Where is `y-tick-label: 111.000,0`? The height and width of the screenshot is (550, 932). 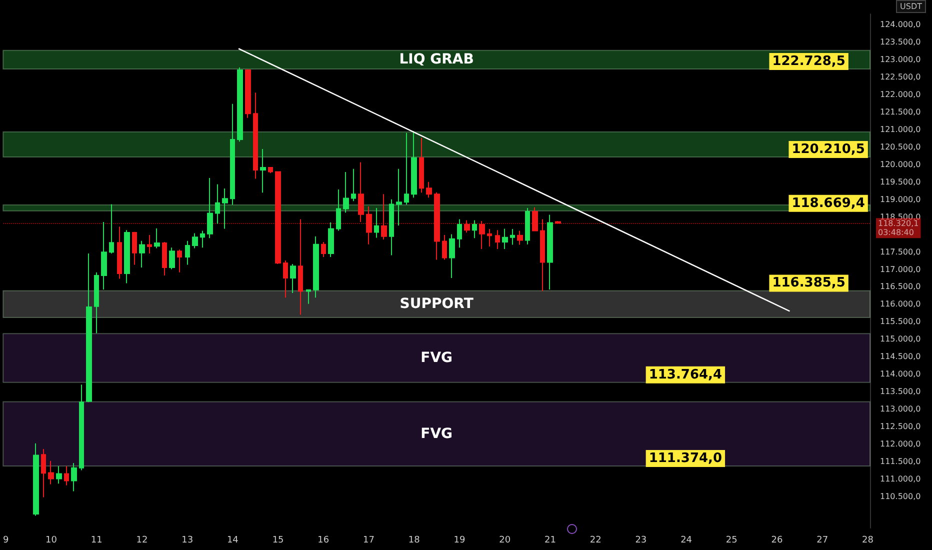 y-tick-label: 111.000,0 is located at coordinates (900, 479).